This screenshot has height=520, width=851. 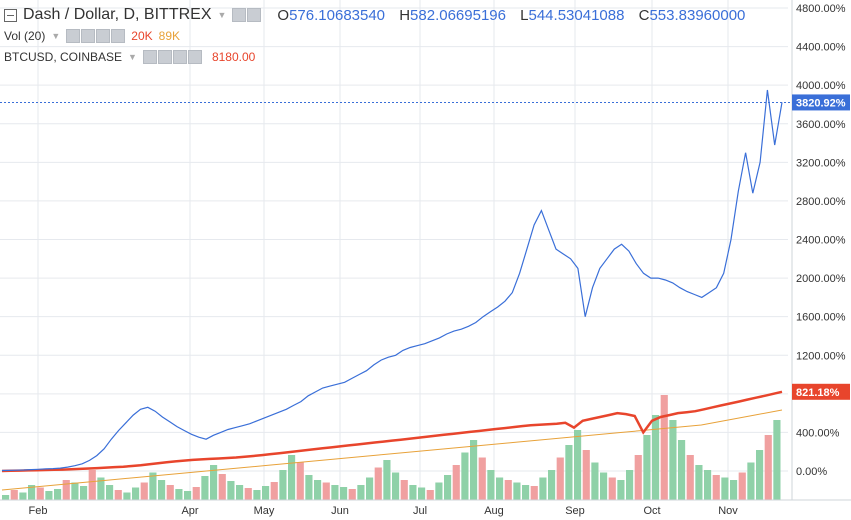 I want to click on open-label: O, so click(x=283, y=15).